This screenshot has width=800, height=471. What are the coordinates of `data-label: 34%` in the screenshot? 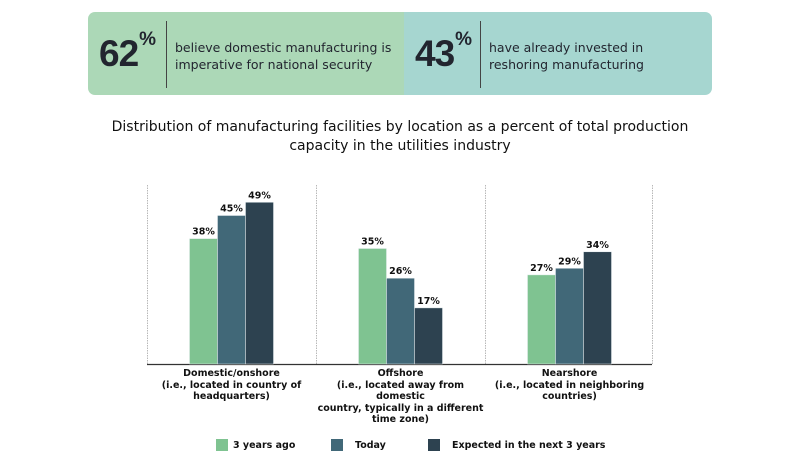 It's located at (597, 245).